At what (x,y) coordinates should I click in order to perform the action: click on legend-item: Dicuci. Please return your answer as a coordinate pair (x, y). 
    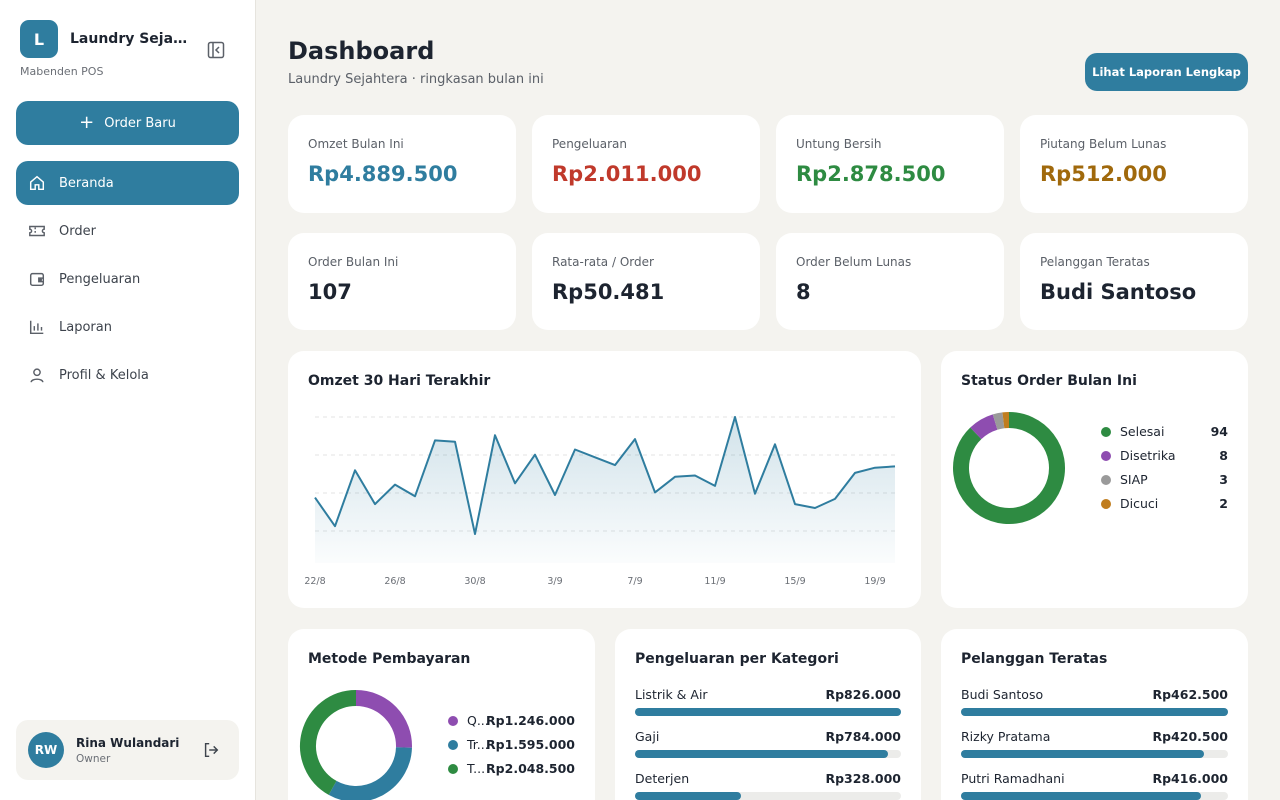
    Looking at the image, I should click on (1129, 503).